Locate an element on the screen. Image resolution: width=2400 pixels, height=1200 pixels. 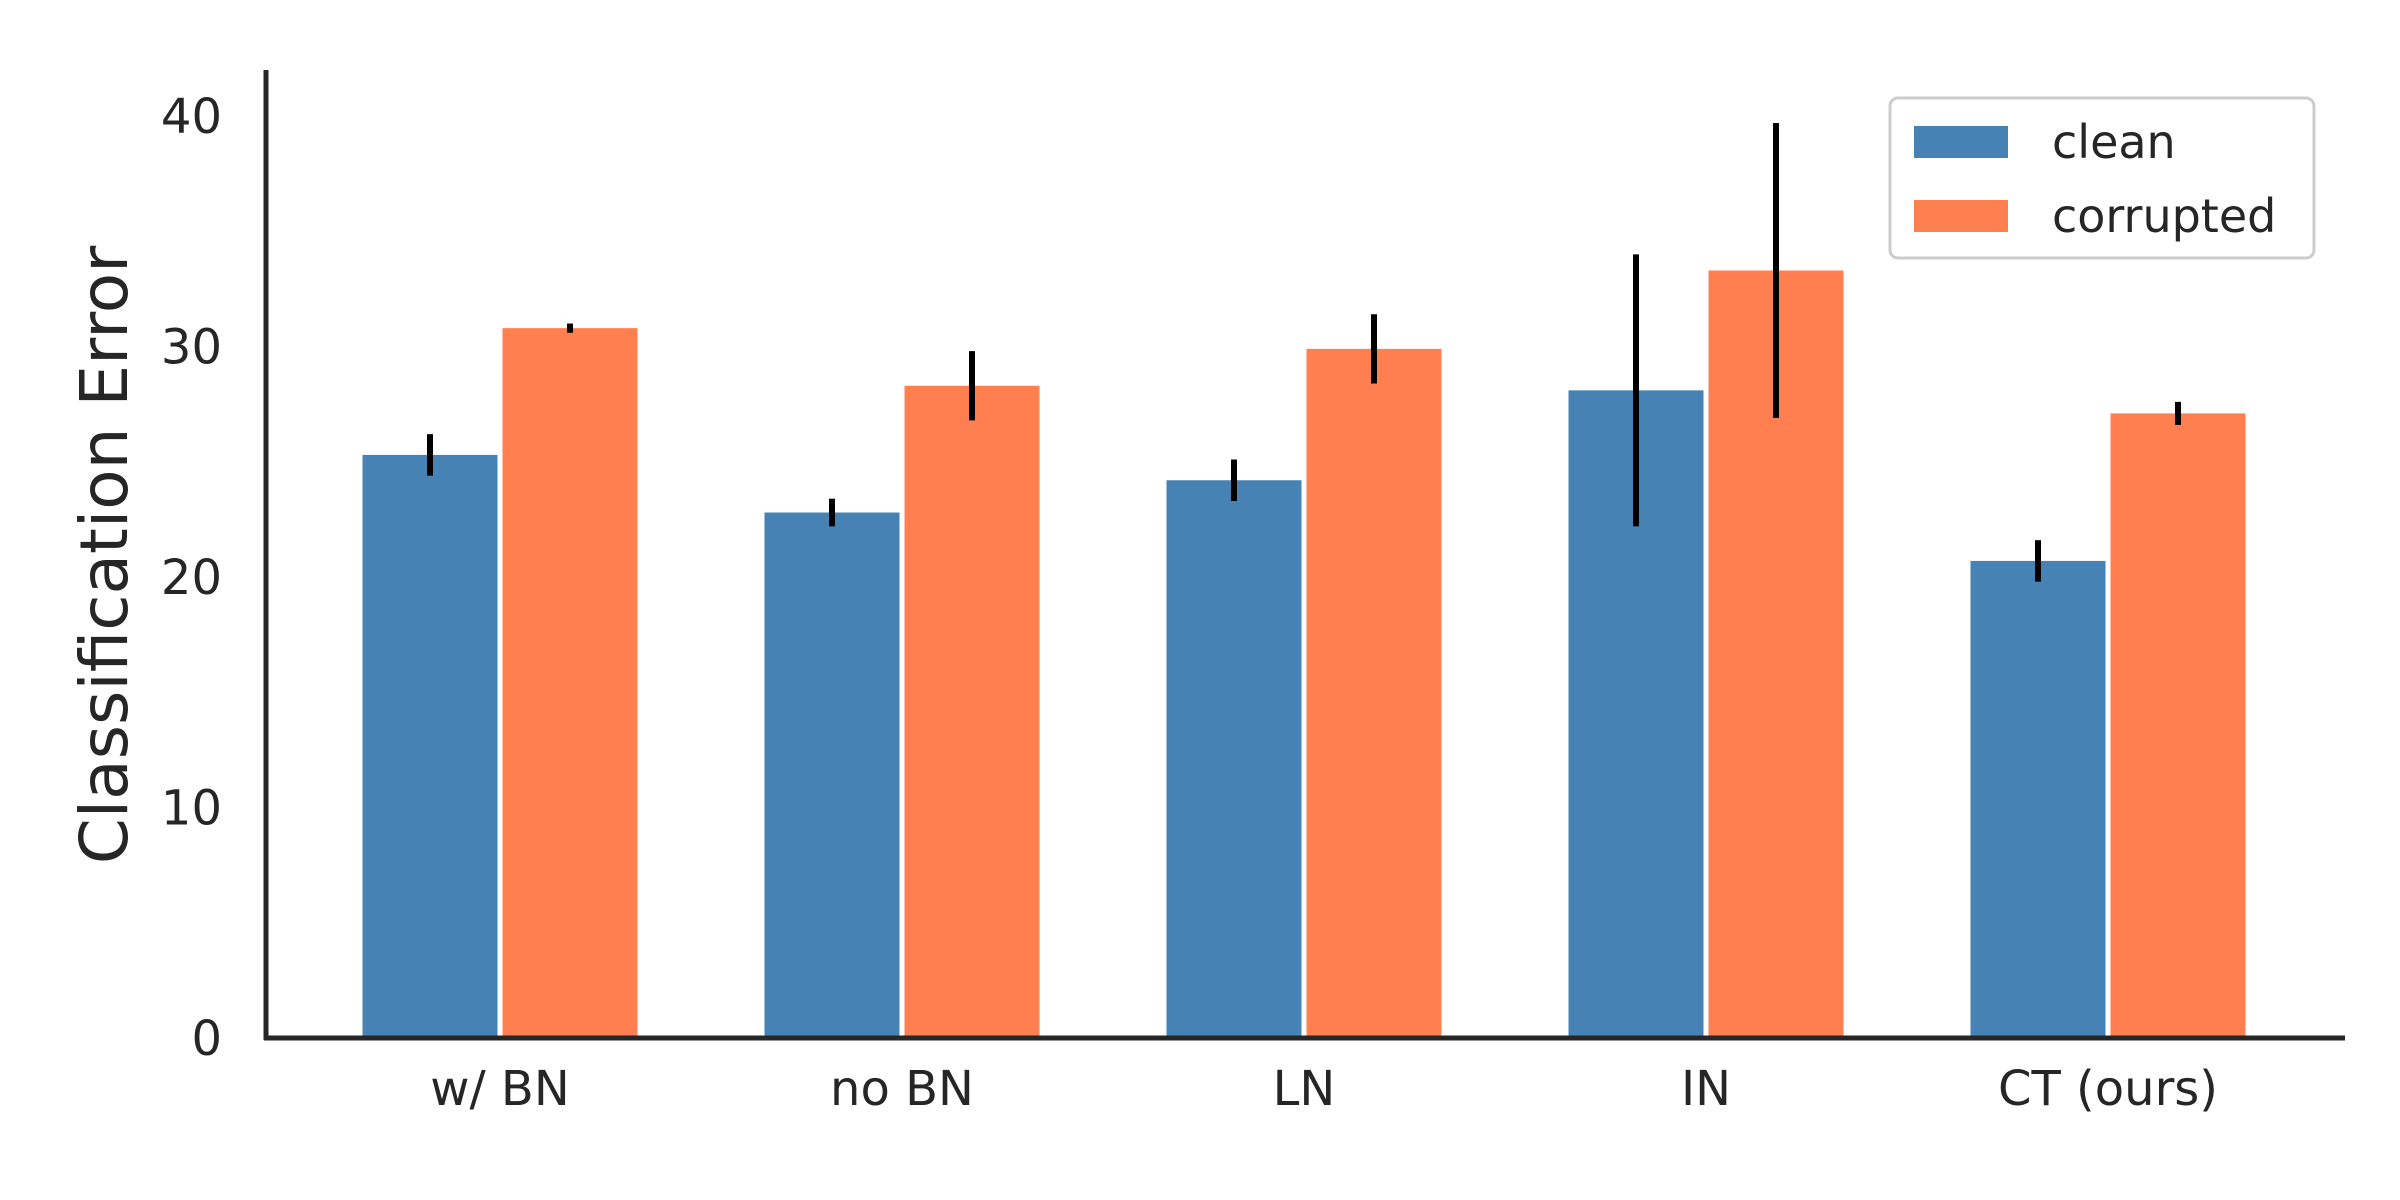
x-ticks-layer: w/ BN no BN LN IN CT (ours) is located at coordinates (1324, 1089).